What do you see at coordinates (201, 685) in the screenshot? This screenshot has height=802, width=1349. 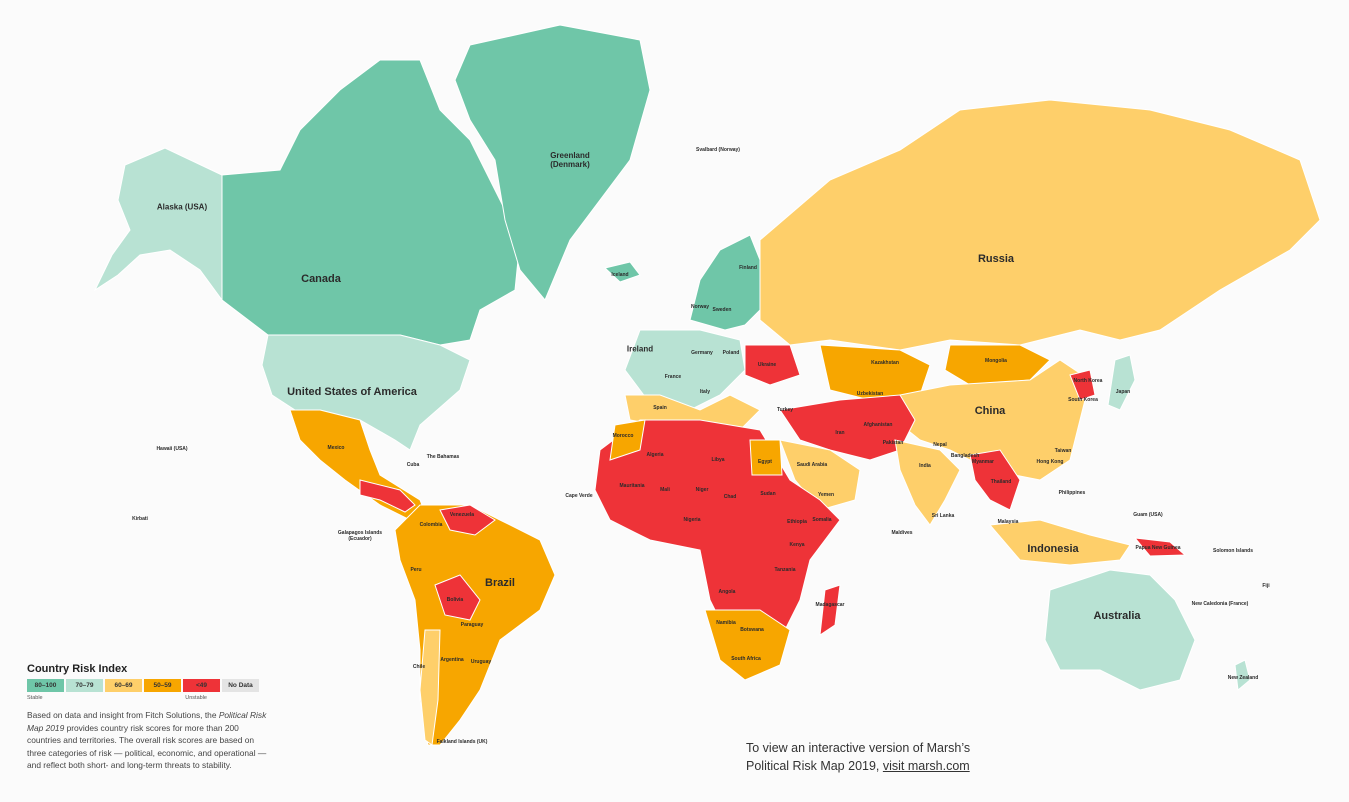 I see `legend-swatch-under-49: <49` at bounding box center [201, 685].